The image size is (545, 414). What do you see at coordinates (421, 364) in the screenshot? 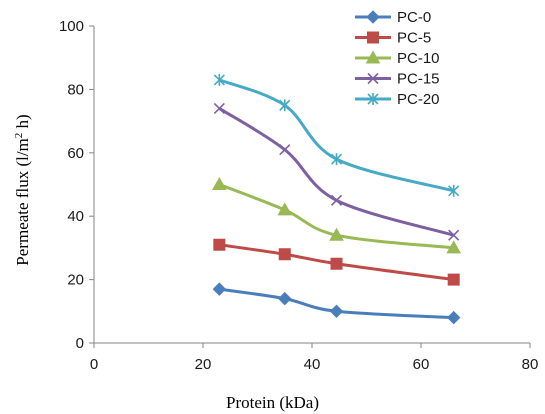
I see `x-tick-label: 60` at bounding box center [421, 364].